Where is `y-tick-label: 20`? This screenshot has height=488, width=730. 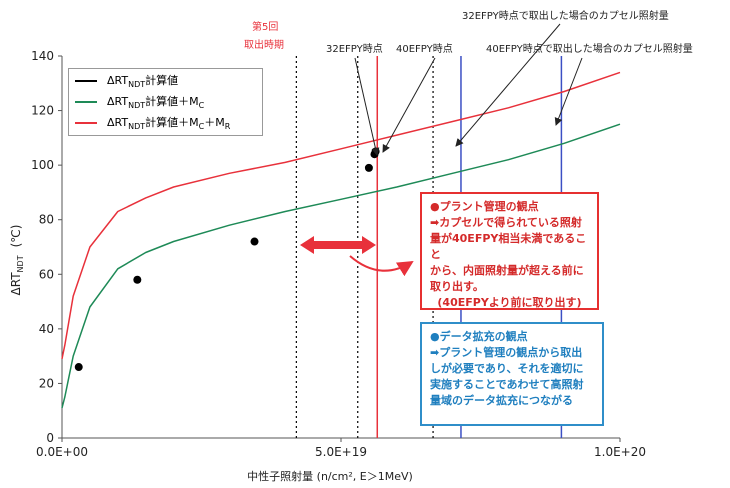
y-tick-label: 20 is located at coordinates (46, 383).